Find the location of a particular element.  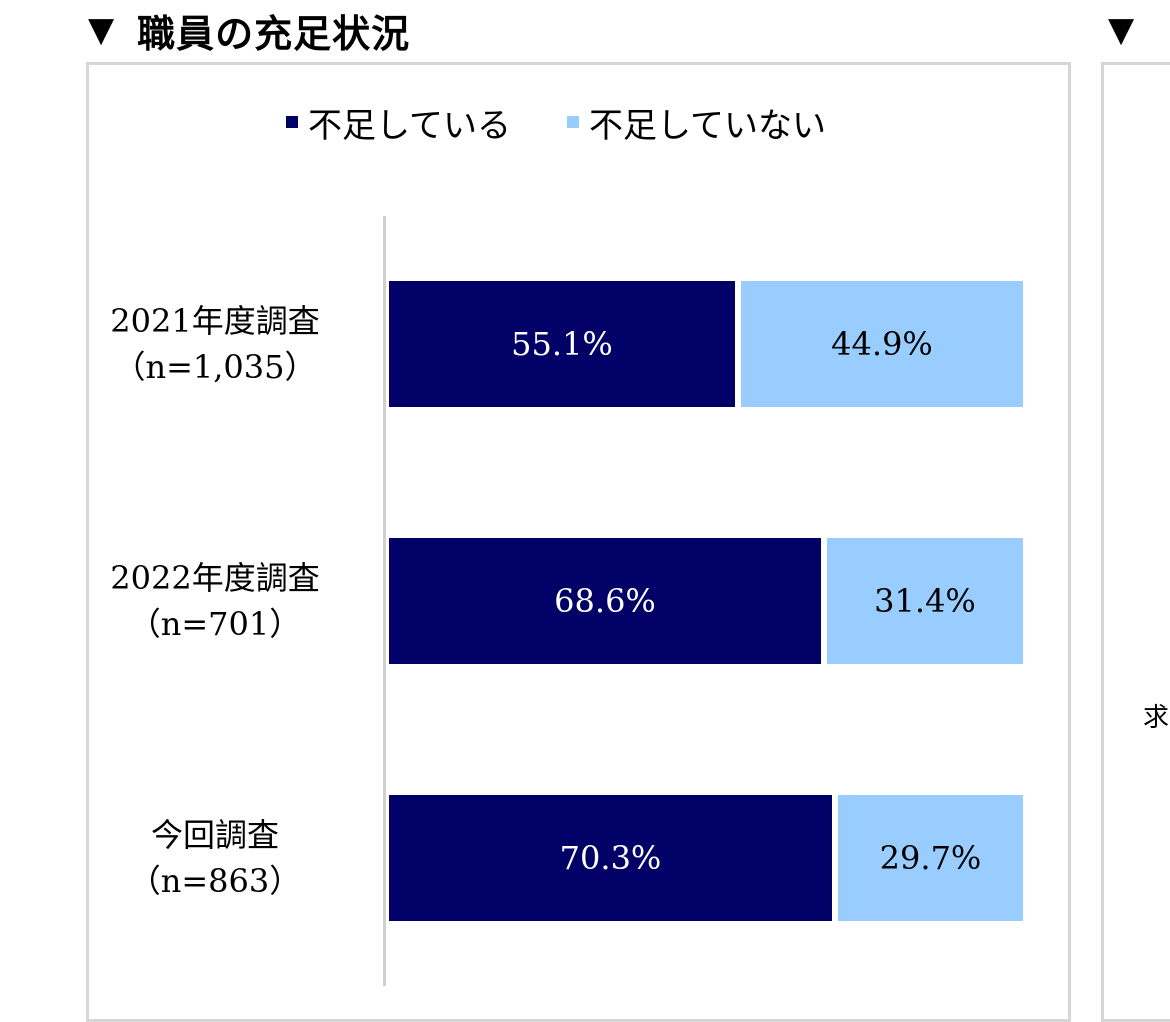

category-axis-line is located at coordinates (384, 601).